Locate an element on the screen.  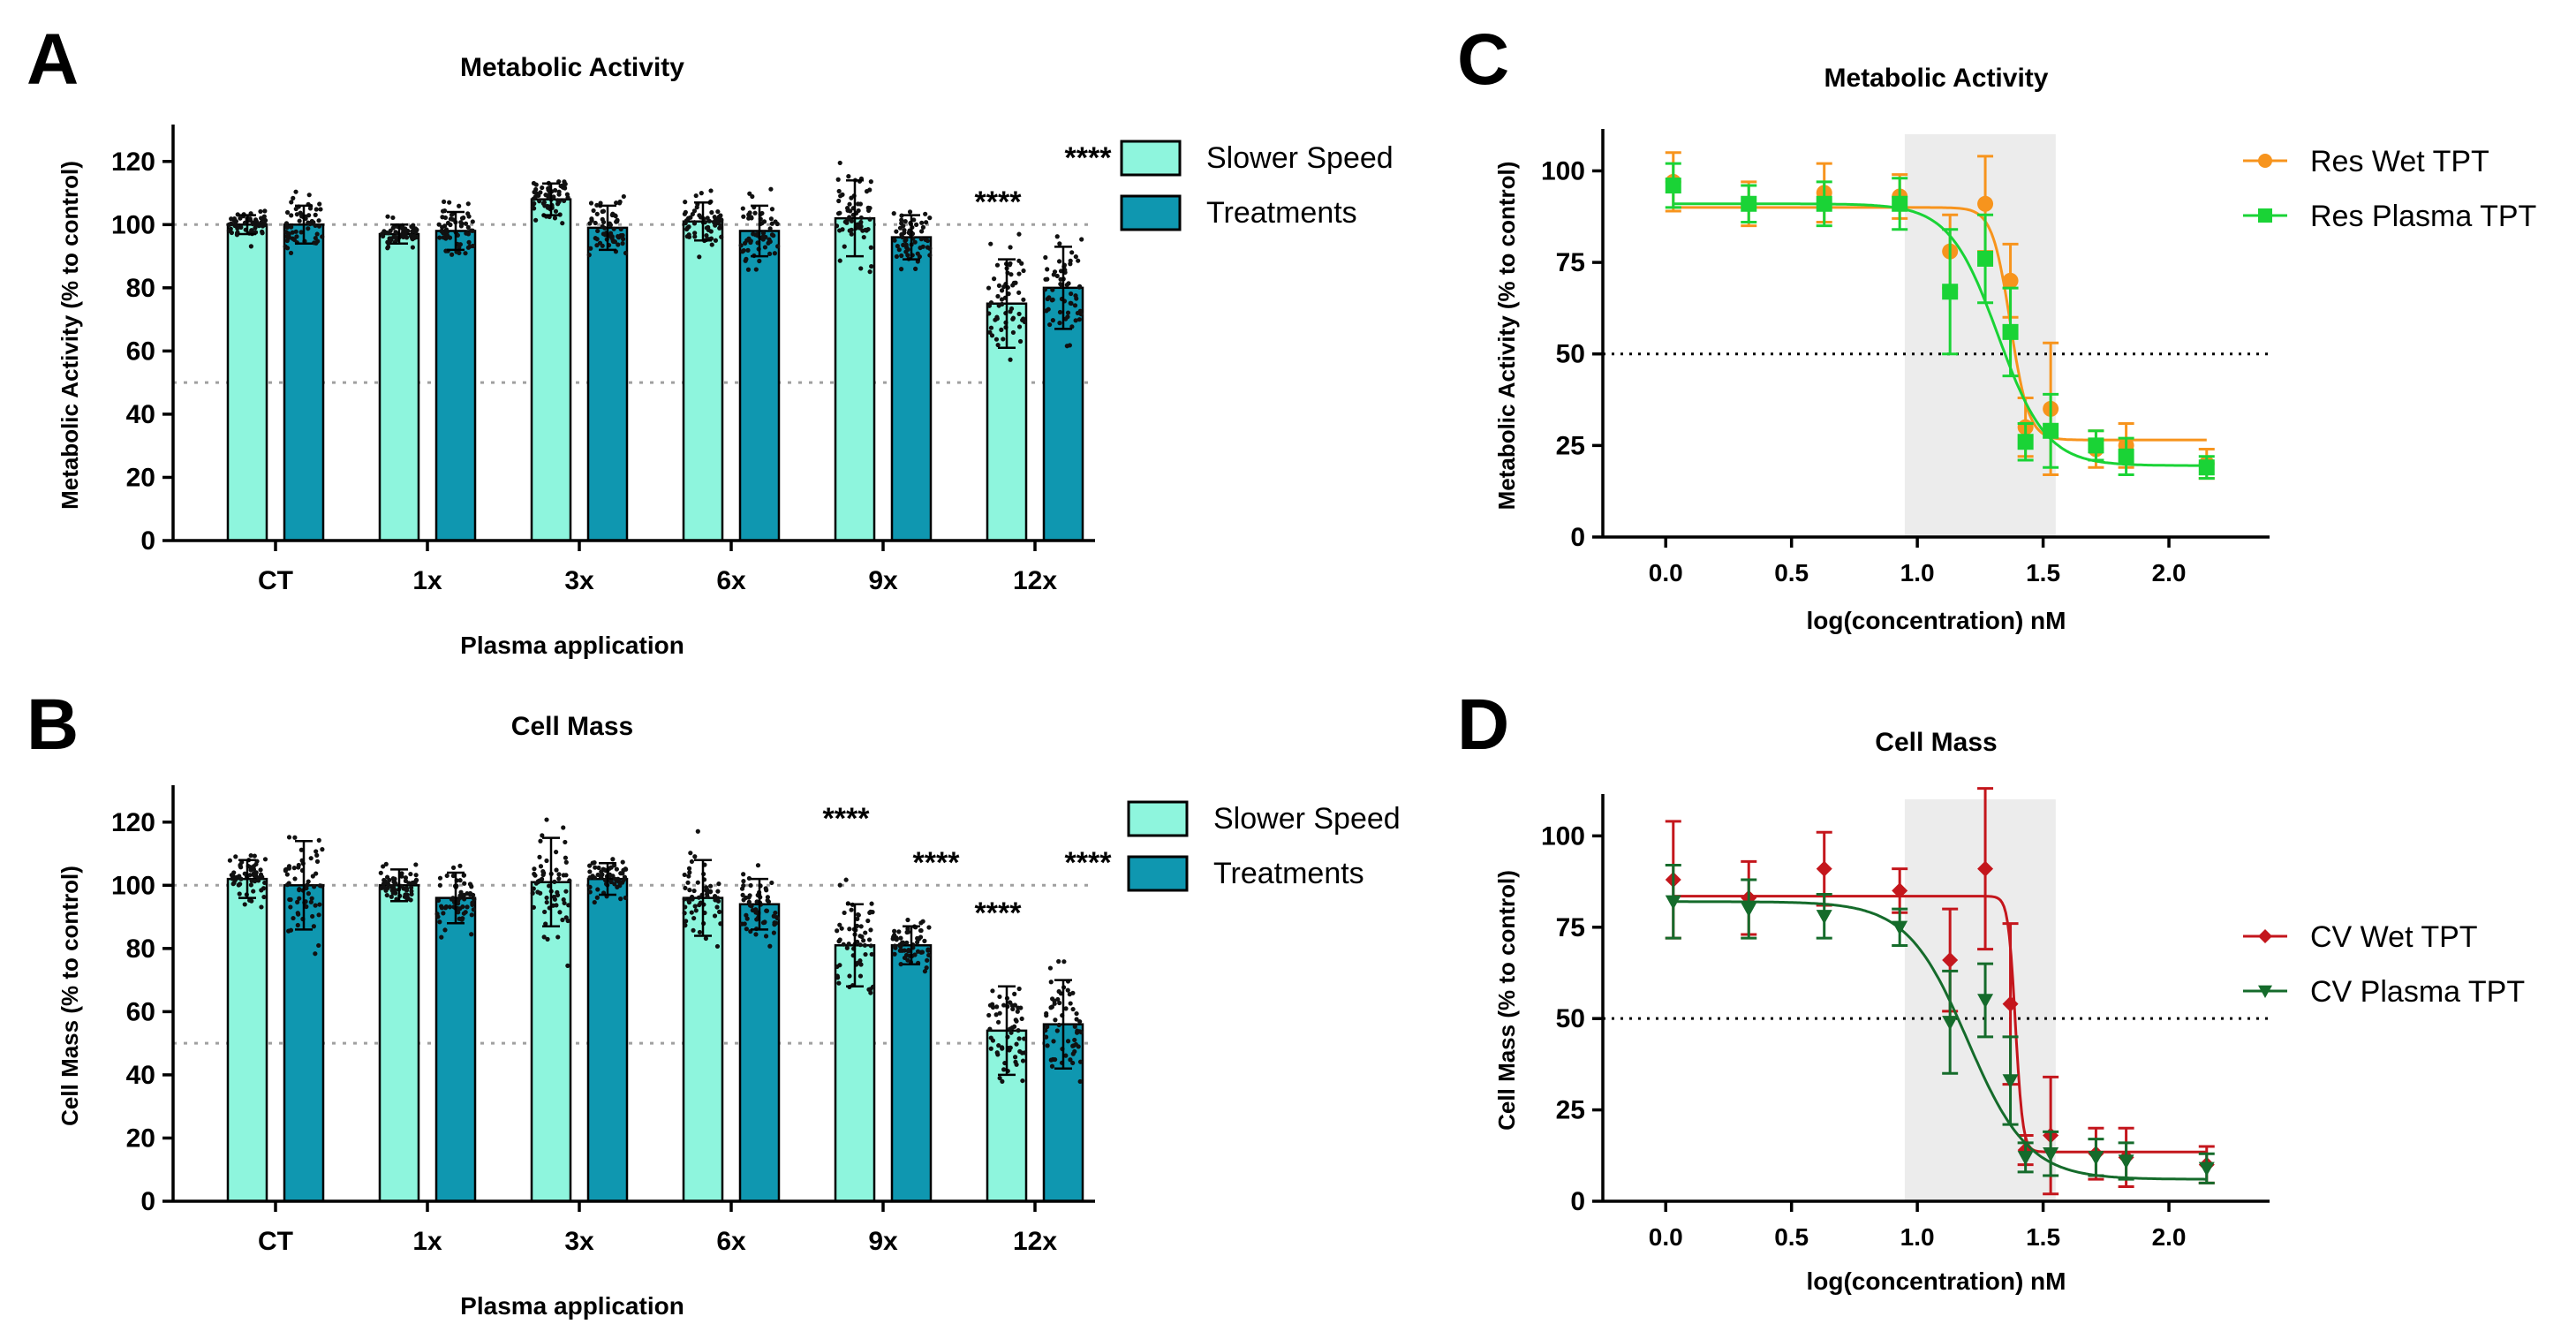
x-tick-label: CT is located at coordinates (276, 1241).